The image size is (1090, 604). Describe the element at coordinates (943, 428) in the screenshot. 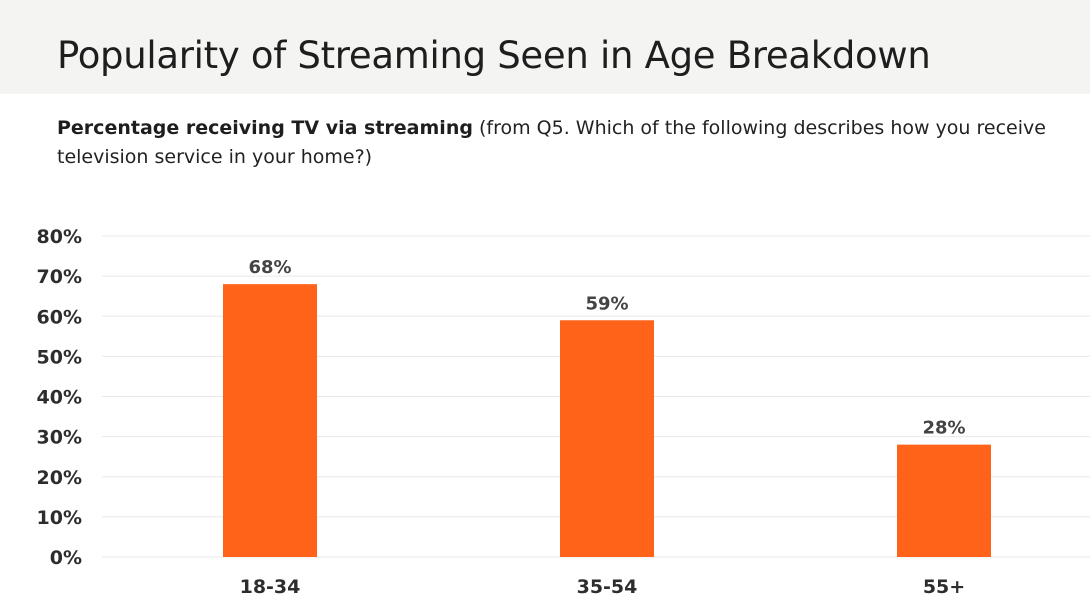

I see `data-label: 28%` at that location.